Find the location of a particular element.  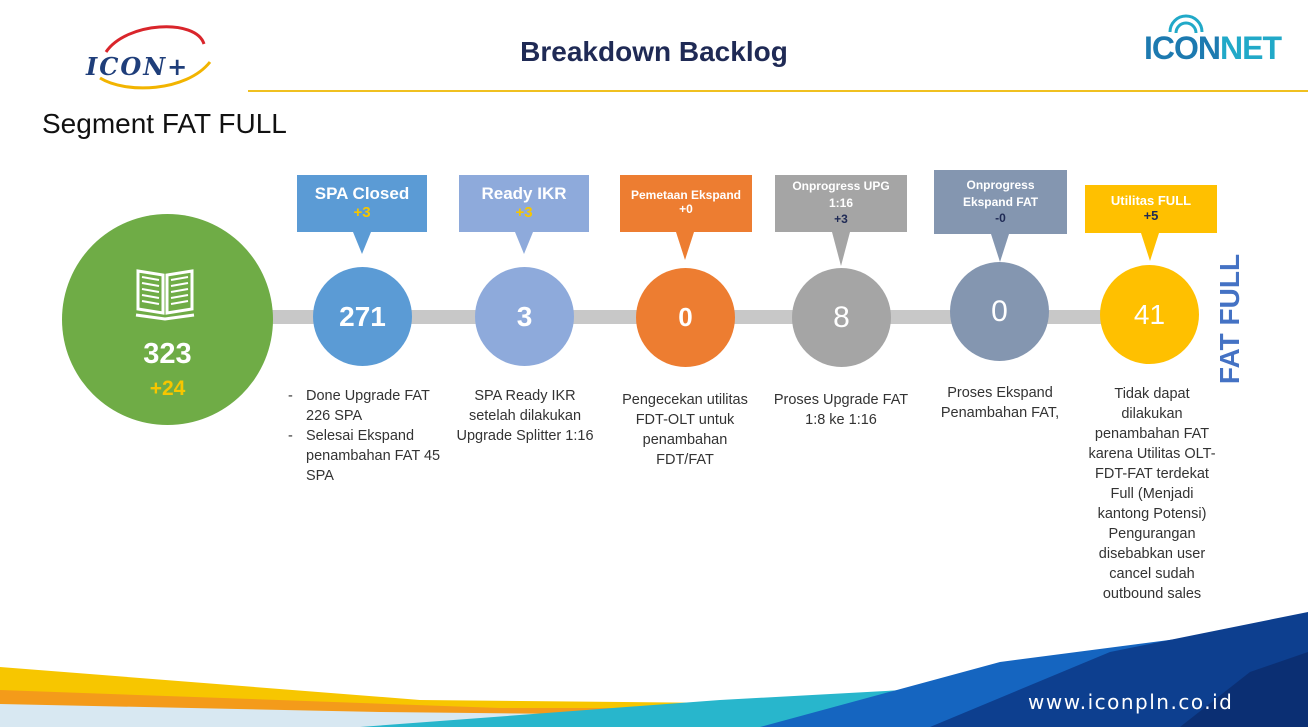

callout-delta: -0 is located at coordinates (1000, 218).